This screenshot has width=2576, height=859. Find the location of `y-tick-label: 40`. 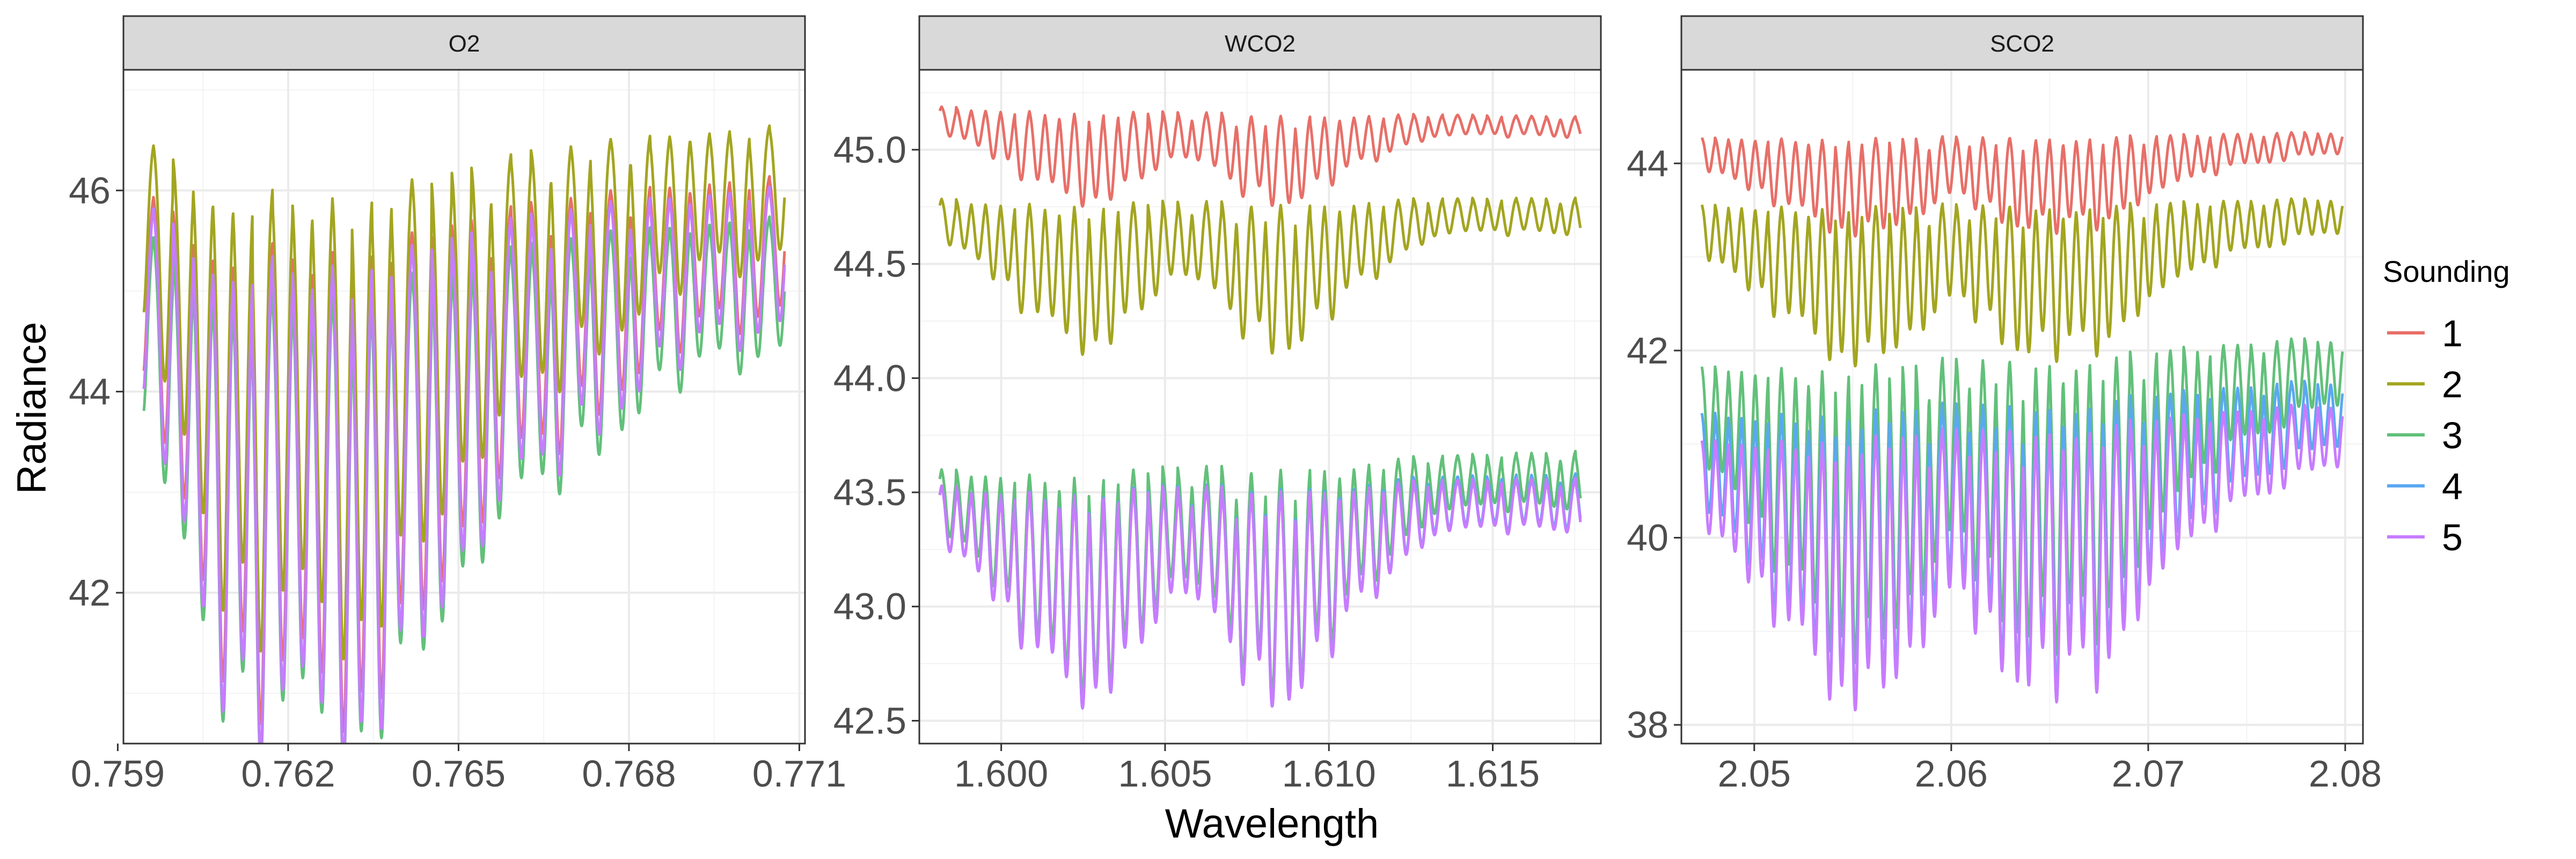

y-tick-label: 40 is located at coordinates (1647, 538).